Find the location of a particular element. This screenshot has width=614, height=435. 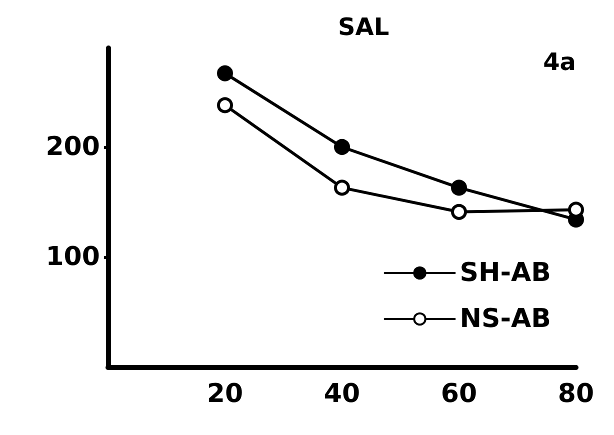

legend-label: NS-AB is located at coordinates (506, 319).